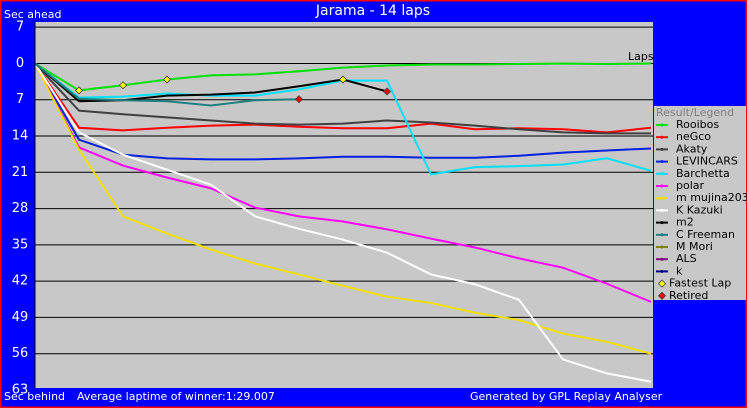 The height and width of the screenshot is (408, 747). I want to click on x-label: Laps, so click(641, 56).